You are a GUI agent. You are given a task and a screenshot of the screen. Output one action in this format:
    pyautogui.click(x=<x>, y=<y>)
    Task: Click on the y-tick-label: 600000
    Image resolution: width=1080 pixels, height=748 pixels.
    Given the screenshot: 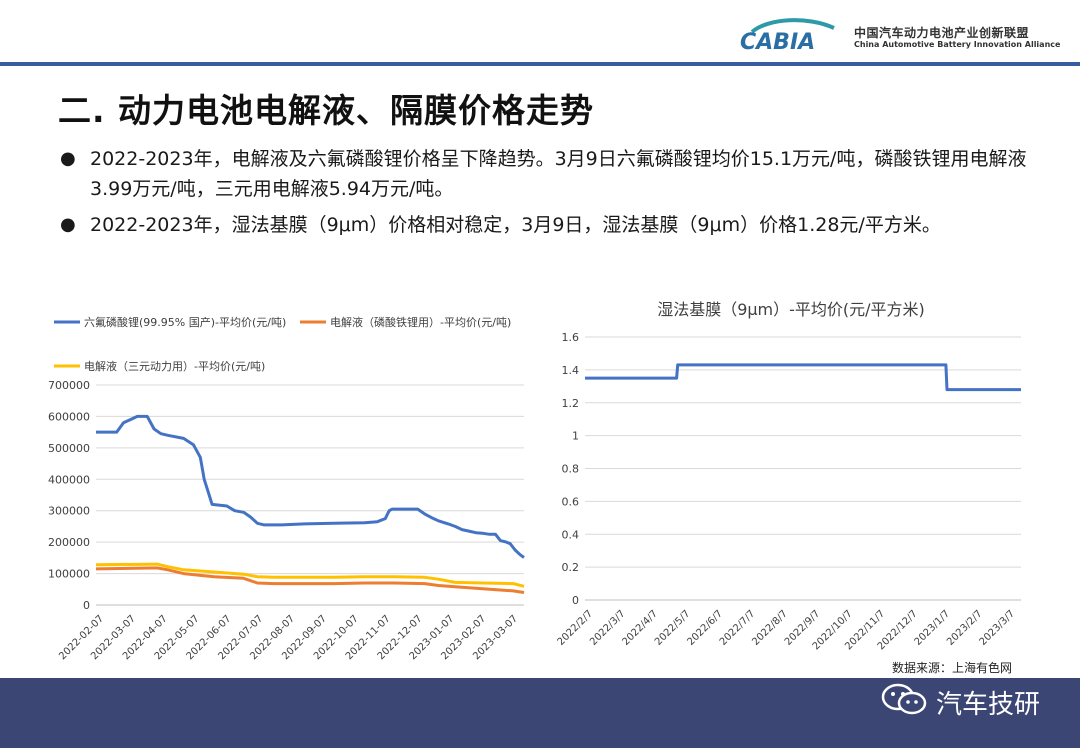 What is the action you would take?
    pyautogui.click(x=69, y=416)
    